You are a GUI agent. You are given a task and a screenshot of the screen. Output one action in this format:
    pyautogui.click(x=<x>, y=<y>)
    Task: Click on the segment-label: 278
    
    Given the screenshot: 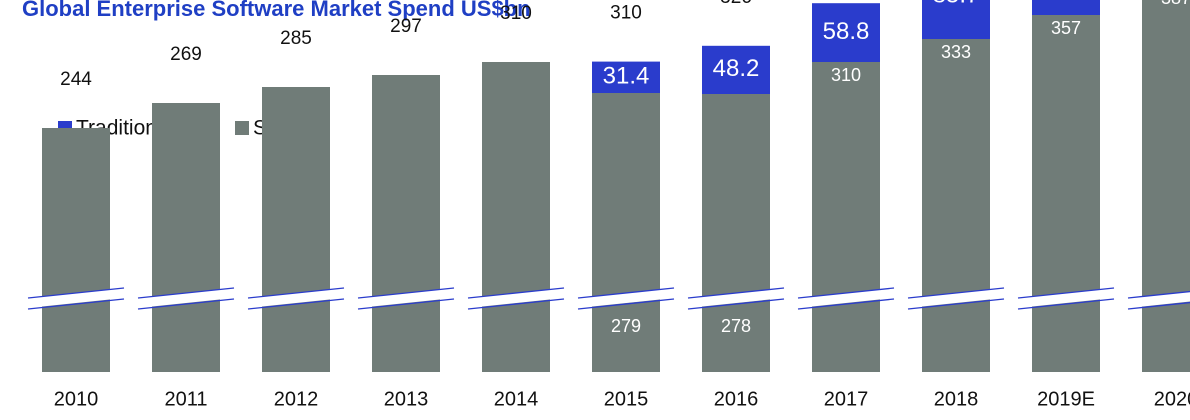 What is the action you would take?
    pyautogui.click(x=736, y=326)
    